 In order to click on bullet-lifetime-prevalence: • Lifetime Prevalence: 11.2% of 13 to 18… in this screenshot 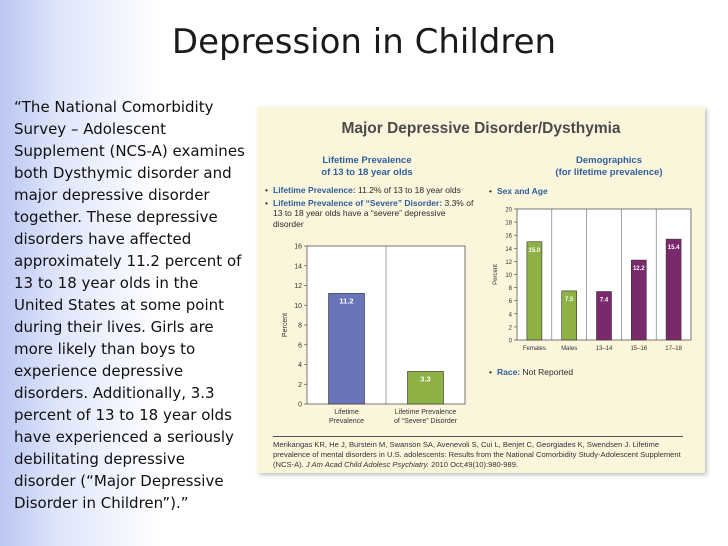, I will do `click(370, 190)`.